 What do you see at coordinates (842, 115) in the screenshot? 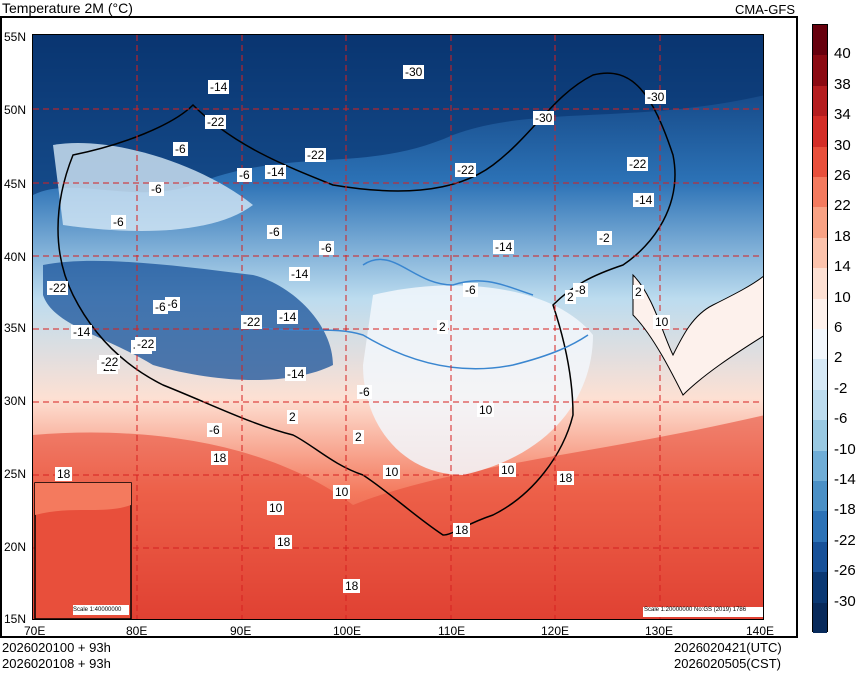
I see `legend-label: 34` at bounding box center [842, 115].